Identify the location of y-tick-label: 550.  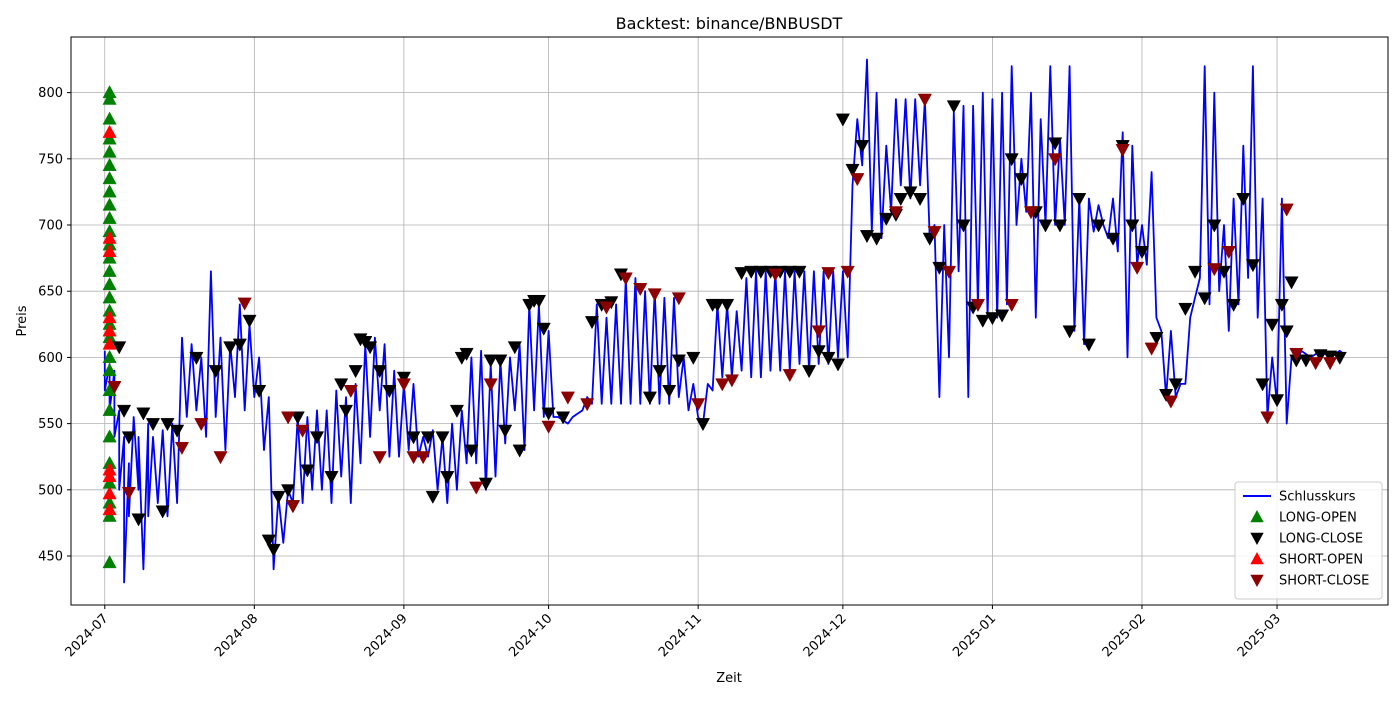
(50, 424).